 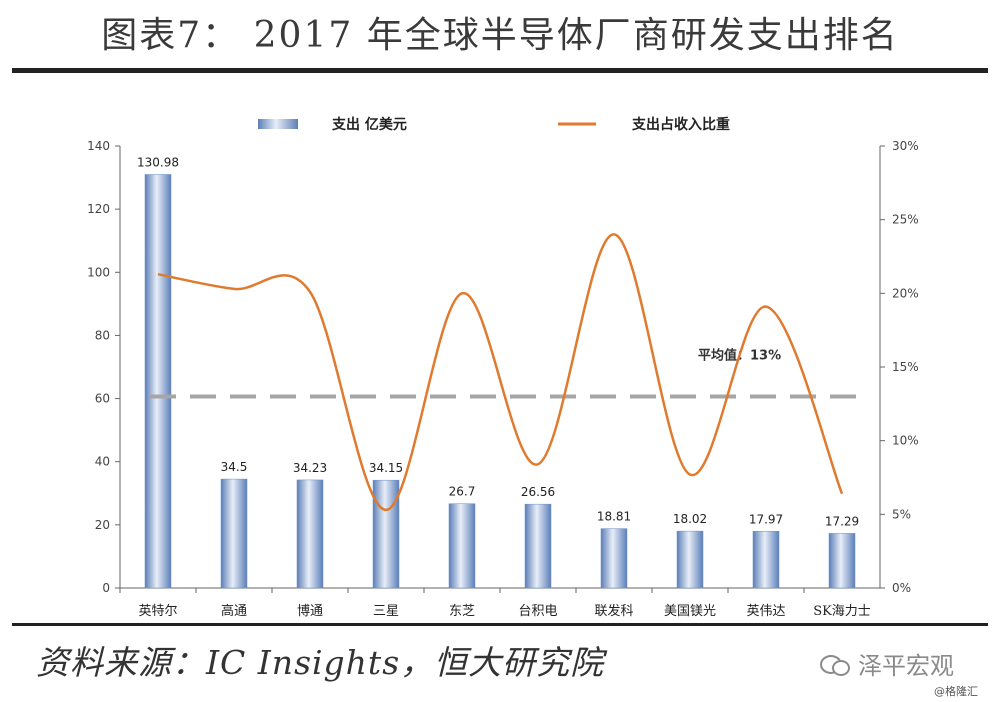 What do you see at coordinates (835, 664) in the screenshot?
I see `wechat-icon` at bounding box center [835, 664].